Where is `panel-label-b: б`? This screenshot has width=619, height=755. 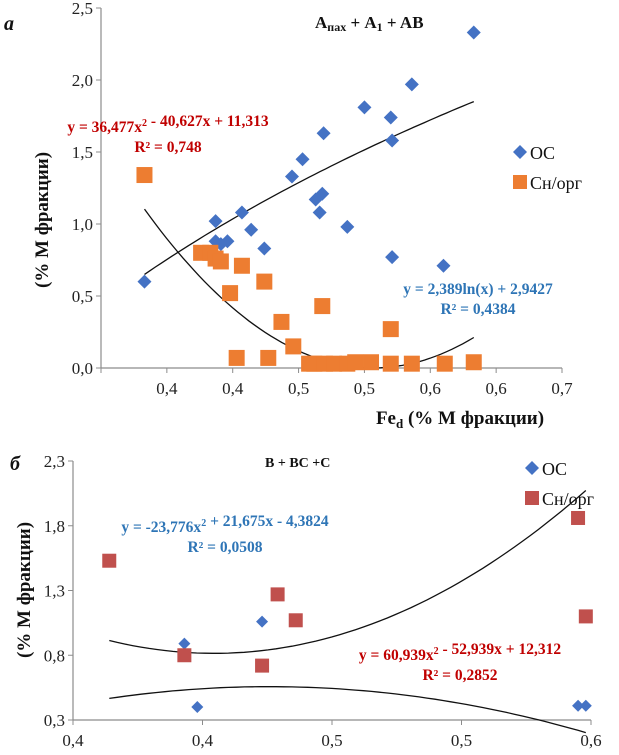
panel-label-b: б is located at coordinates (15, 464).